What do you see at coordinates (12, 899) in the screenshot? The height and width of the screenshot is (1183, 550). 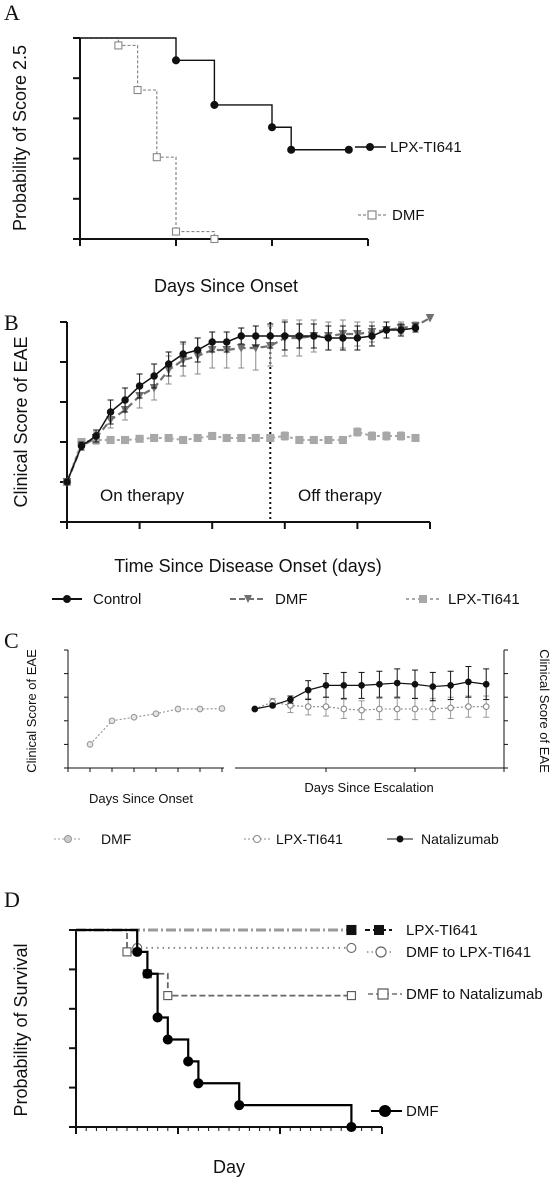 I see `panel-label-d: D` at bounding box center [12, 899].